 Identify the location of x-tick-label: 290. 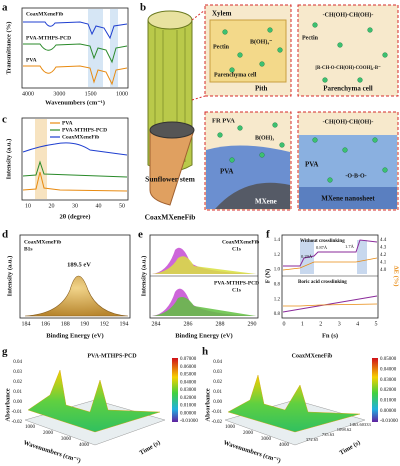
(252, 324).